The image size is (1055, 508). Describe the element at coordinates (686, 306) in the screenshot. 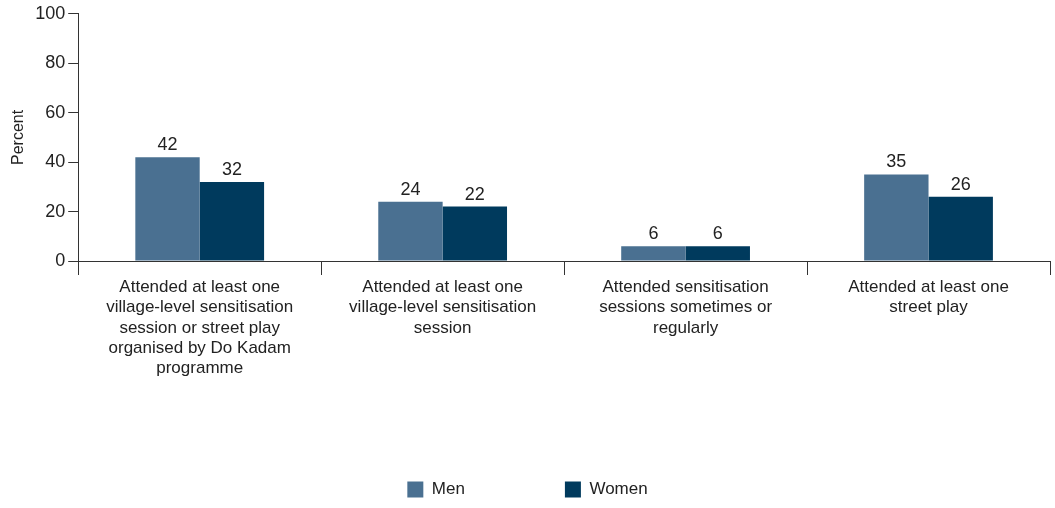

I see `x-tick-label: Attended sensitisation sessions sometimes or regularly` at that location.